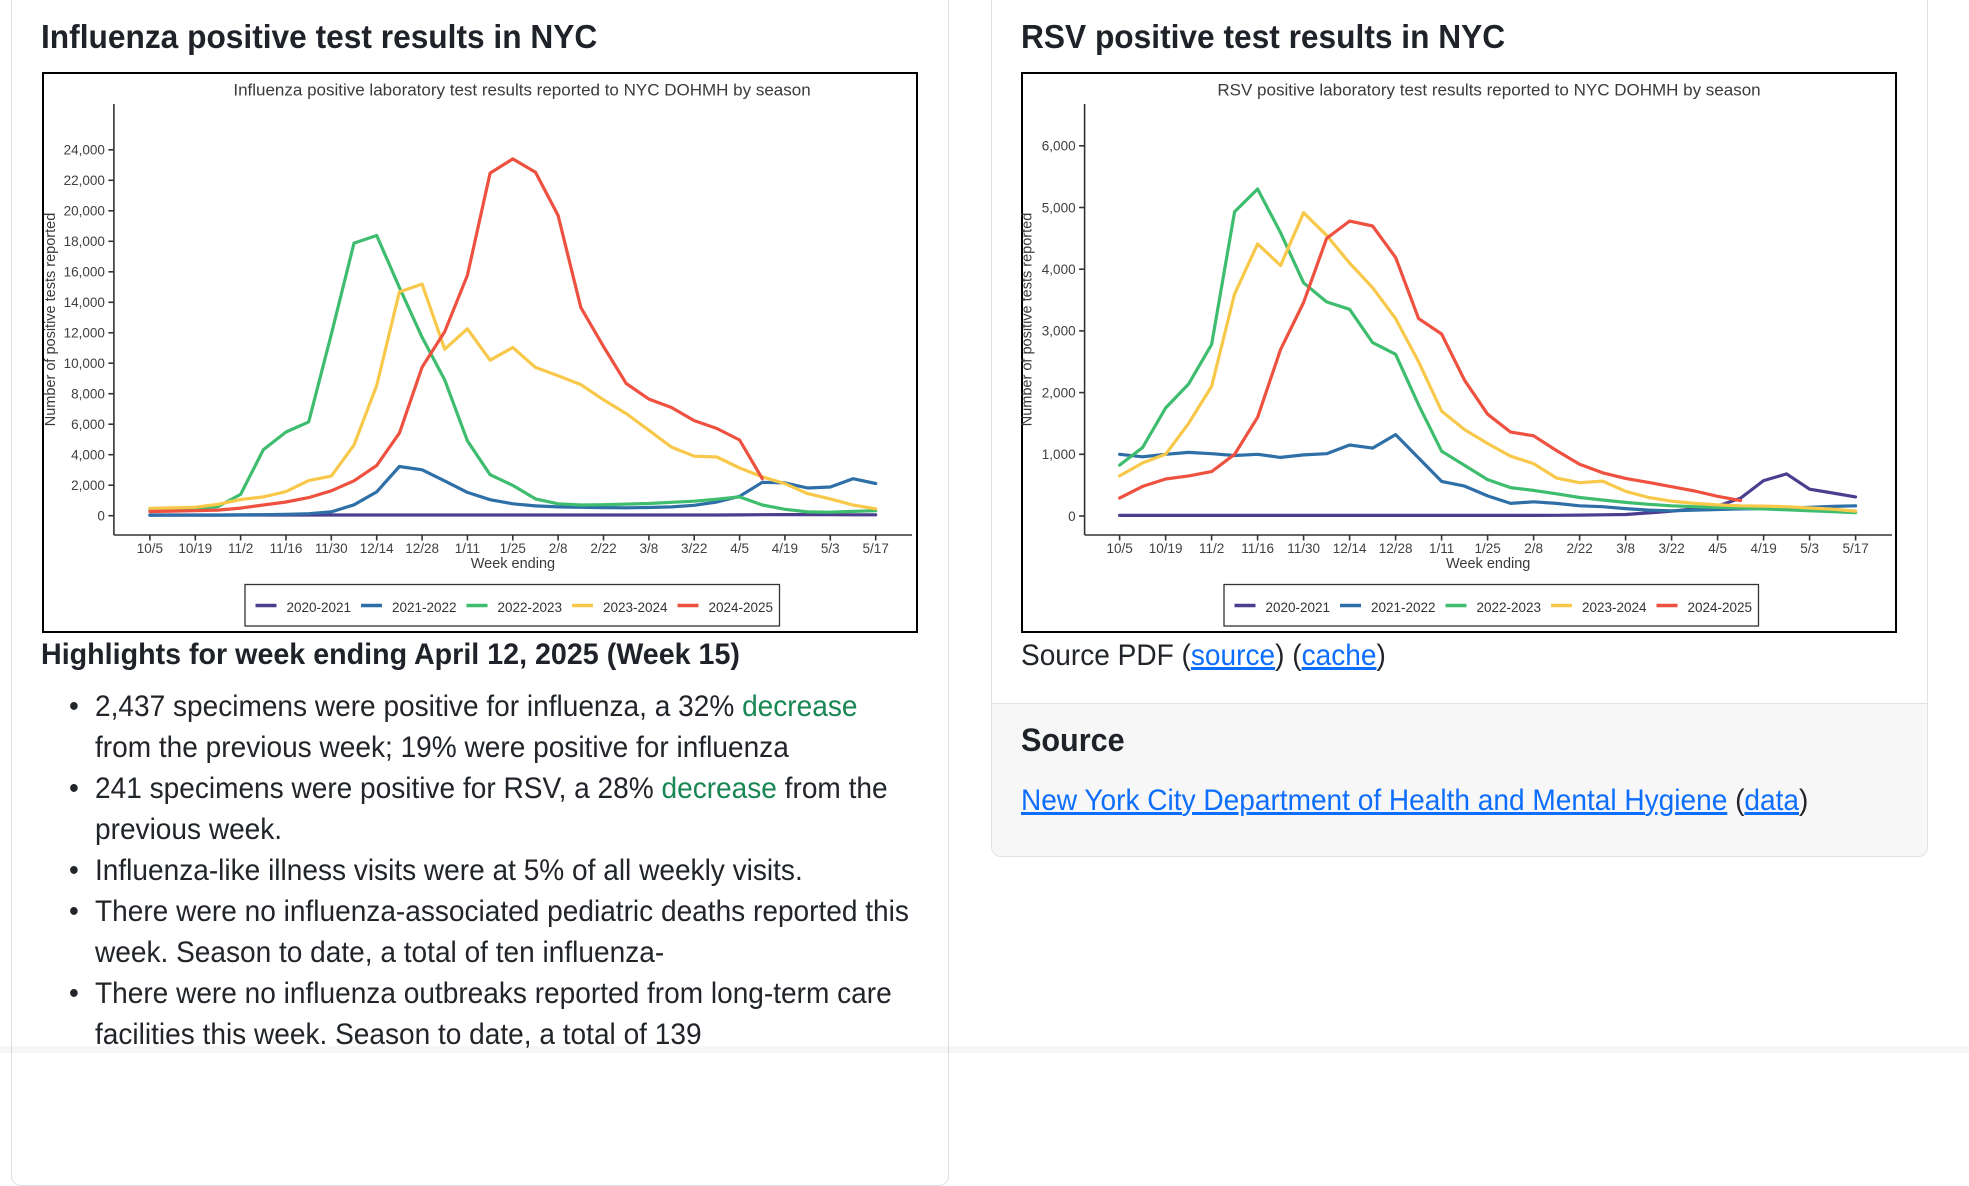 Image resolution: width=1969 pixels, height=1186 pixels. Describe the element at coordinates (83, 149) in the screenshot. I see `svg-text: 24,000` at that location.